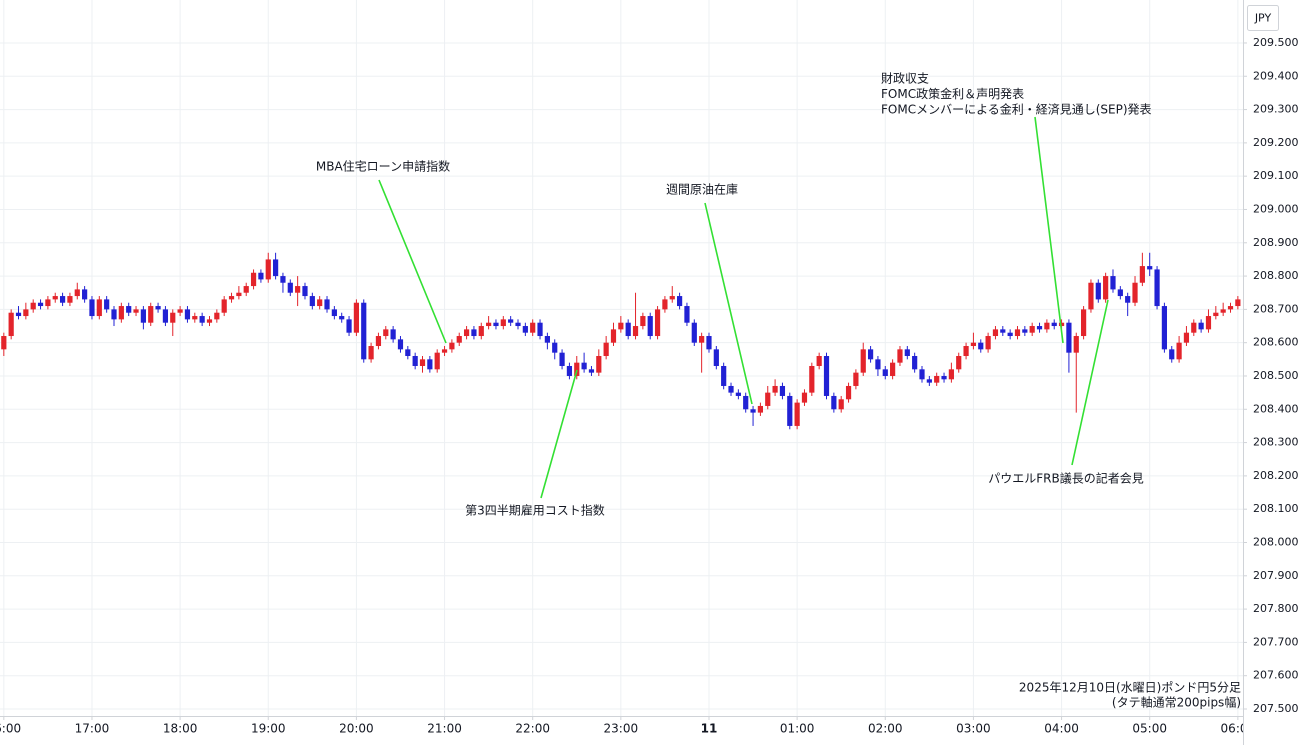  What do you see at coordinates (1149, 729) in the screenshot?
I see `x-tick-label: 05:00` at bounding box center [1149, 729].